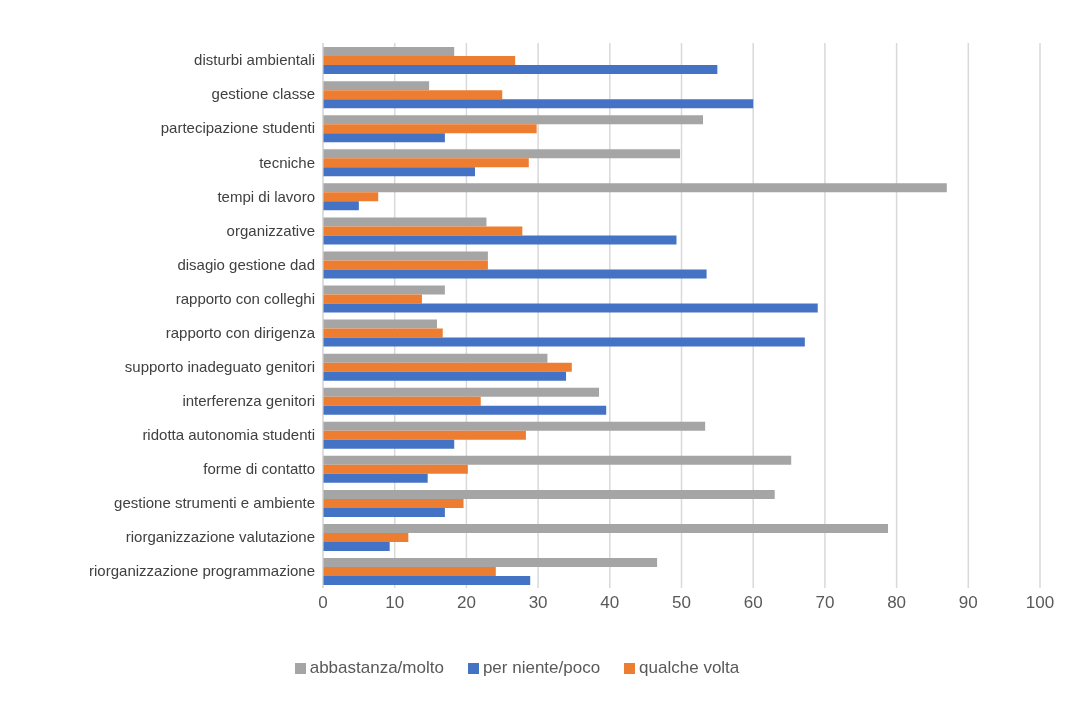 The width and height of the screenshot is (1076, 704). Describe the element at coordinates (689, 667) in the screenshot. I see `legend-label: qualche volta` at that location.